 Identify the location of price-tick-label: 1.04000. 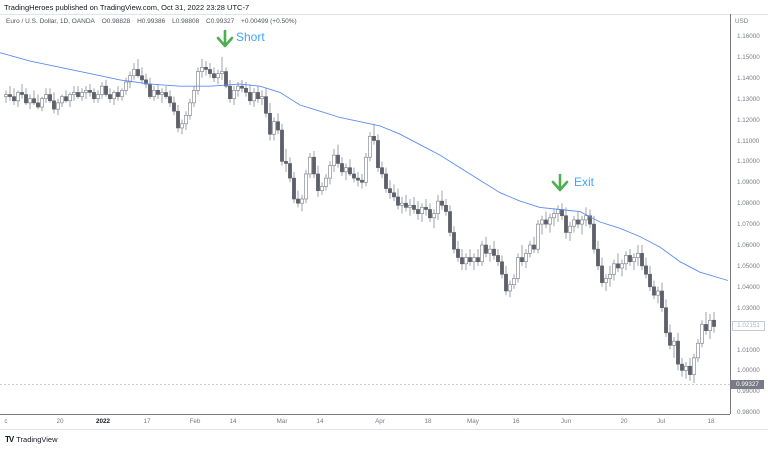
(748, 287).